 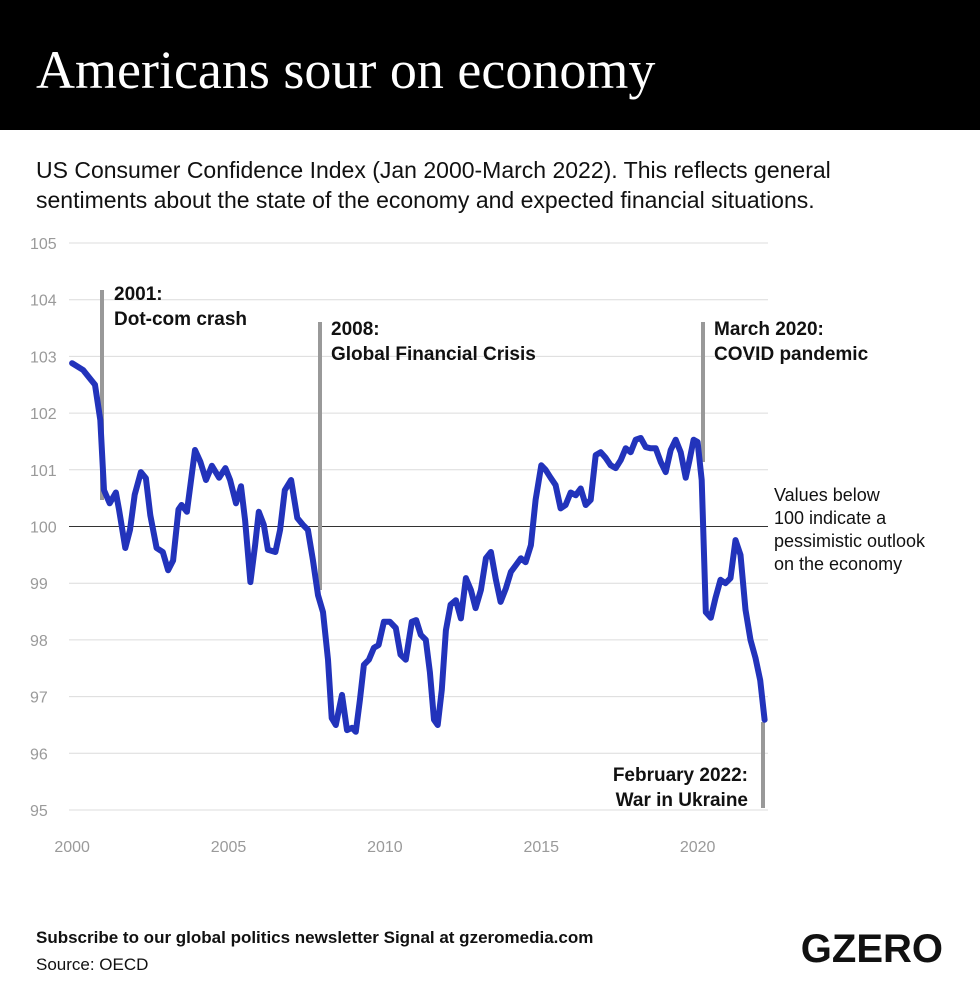 I want to click on y-tick-label: 103, so click(x=43, y=357).